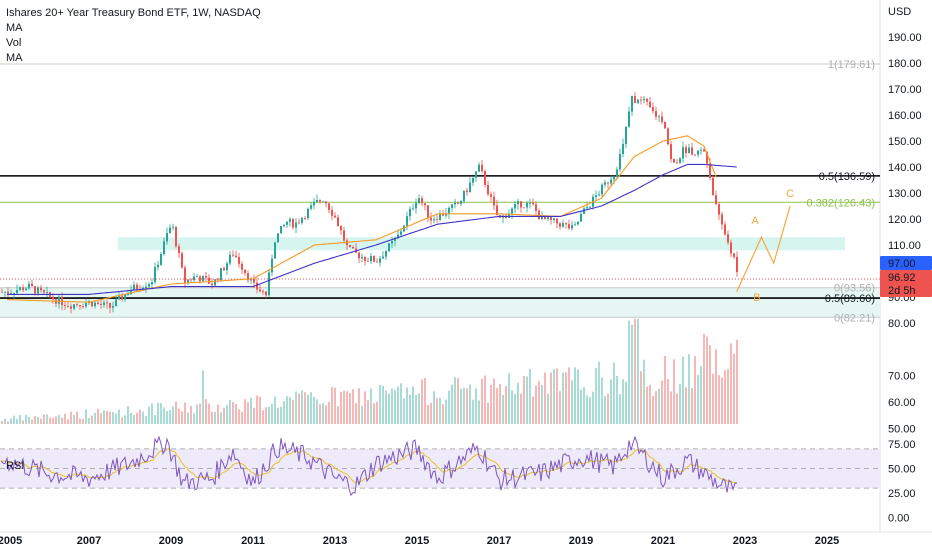 This screenshot has width=932, height=550. What do you see at coordinates (827, 541) in the screenshot?
I see `time-tick-2025: 2025` at bounding box center [827, 541].